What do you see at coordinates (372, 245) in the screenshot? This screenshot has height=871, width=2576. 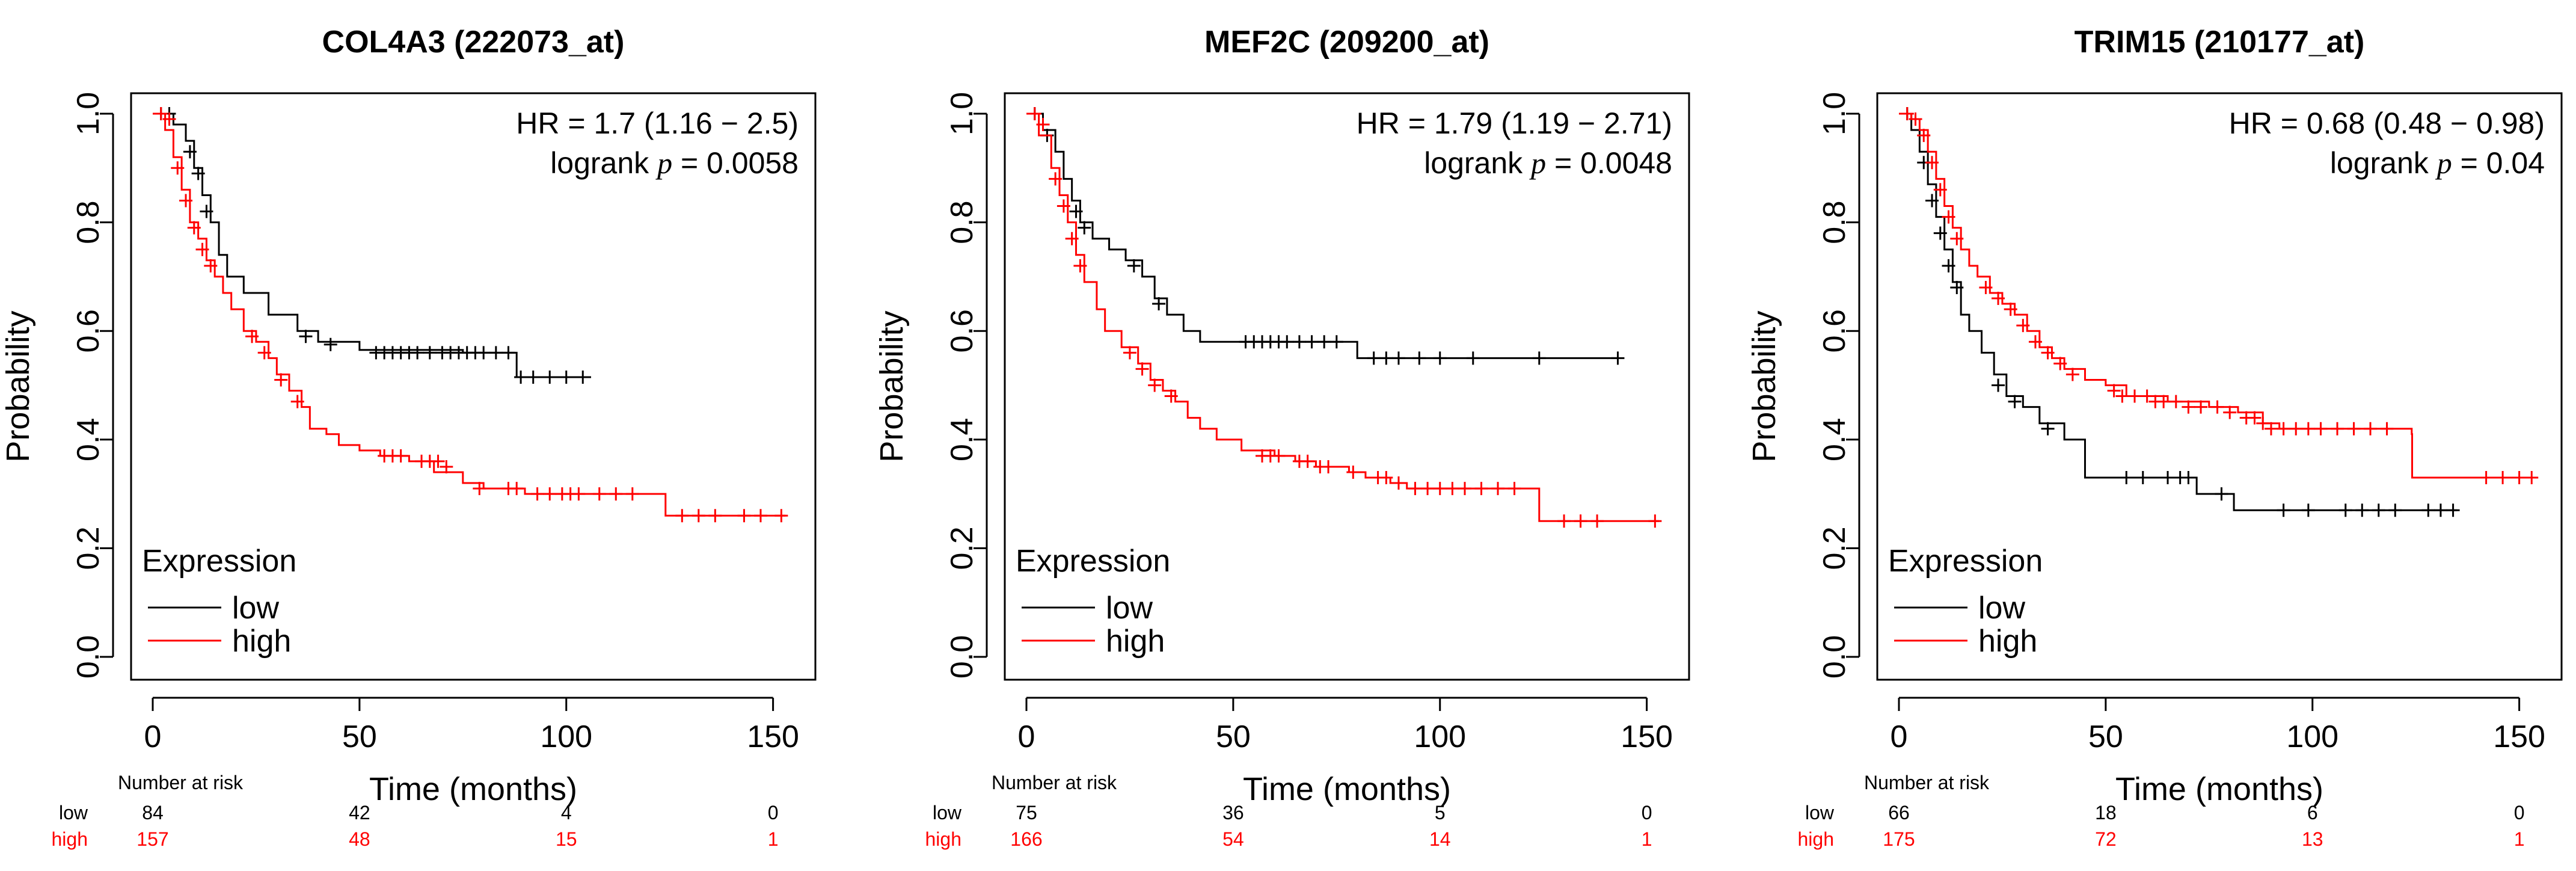 I see `survival-curve-low` at bounding box center [372, 245].